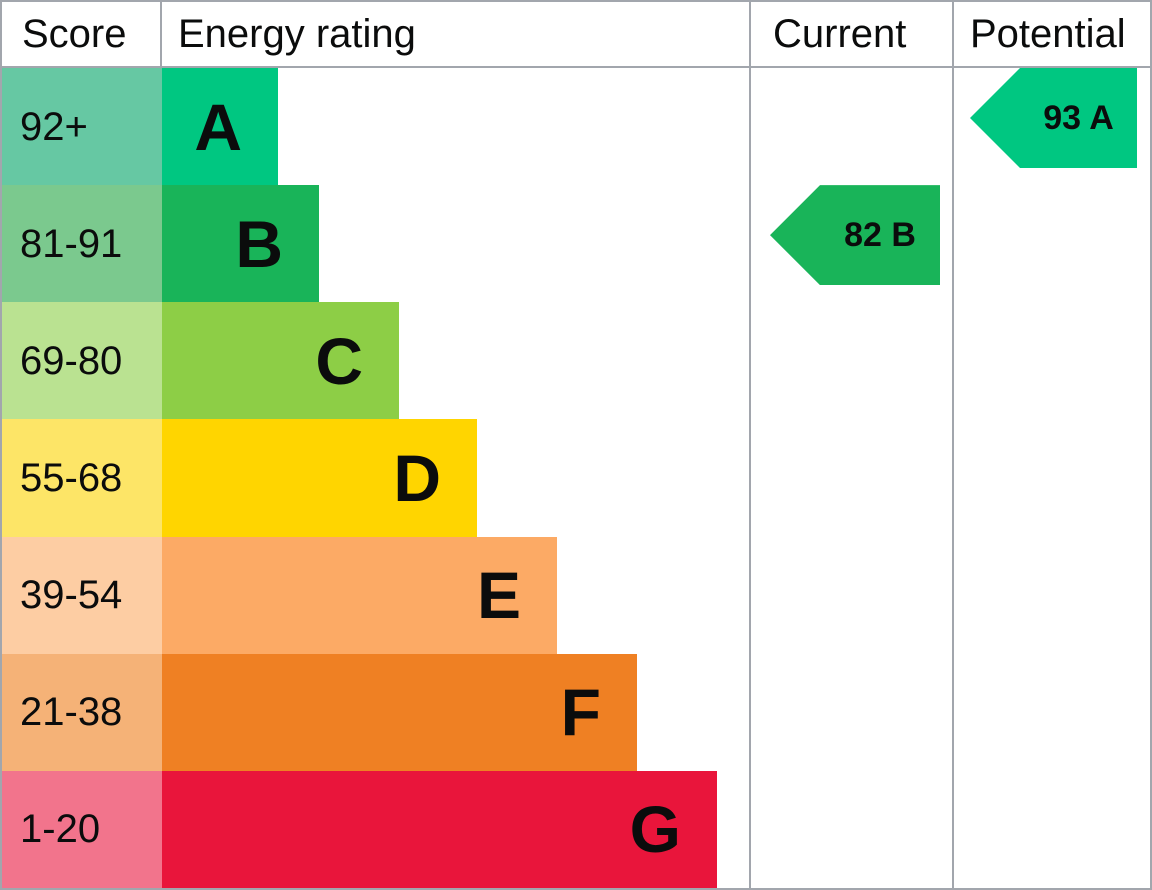 This screenshot has height=890, width=1152. I want to click on band-row-a: 92+ A, so click(576, 127).